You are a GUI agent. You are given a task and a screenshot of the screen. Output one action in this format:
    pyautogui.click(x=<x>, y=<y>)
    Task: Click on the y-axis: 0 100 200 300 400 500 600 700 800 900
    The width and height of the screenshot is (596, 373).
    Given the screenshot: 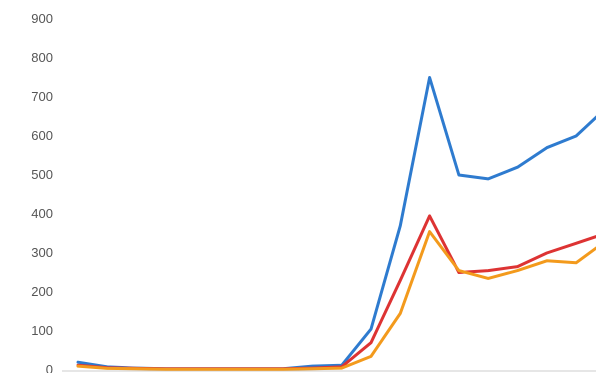 What is the action you would take?
    pyautogui.click(x=42, y=192)
    